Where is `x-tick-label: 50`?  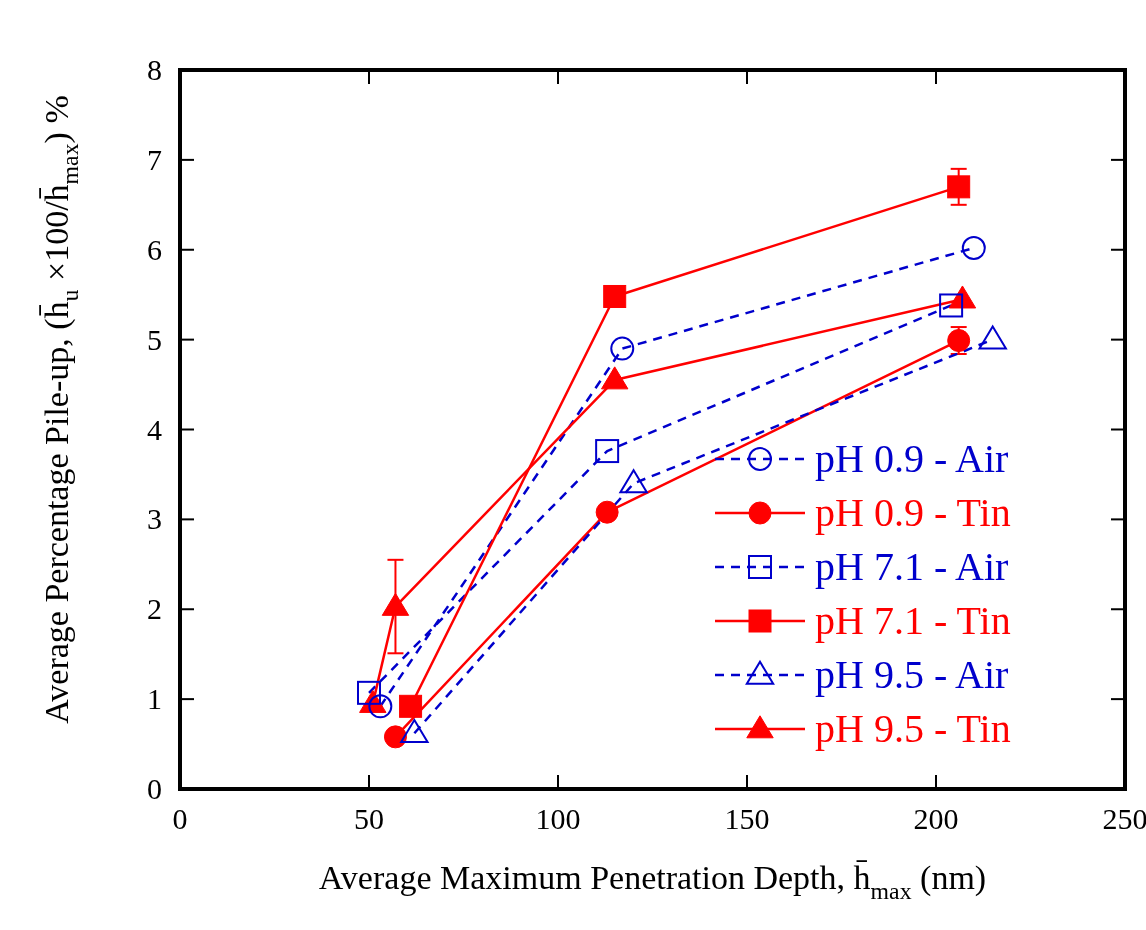
x-tick-label: 50 is located at coordinates (369, 818).